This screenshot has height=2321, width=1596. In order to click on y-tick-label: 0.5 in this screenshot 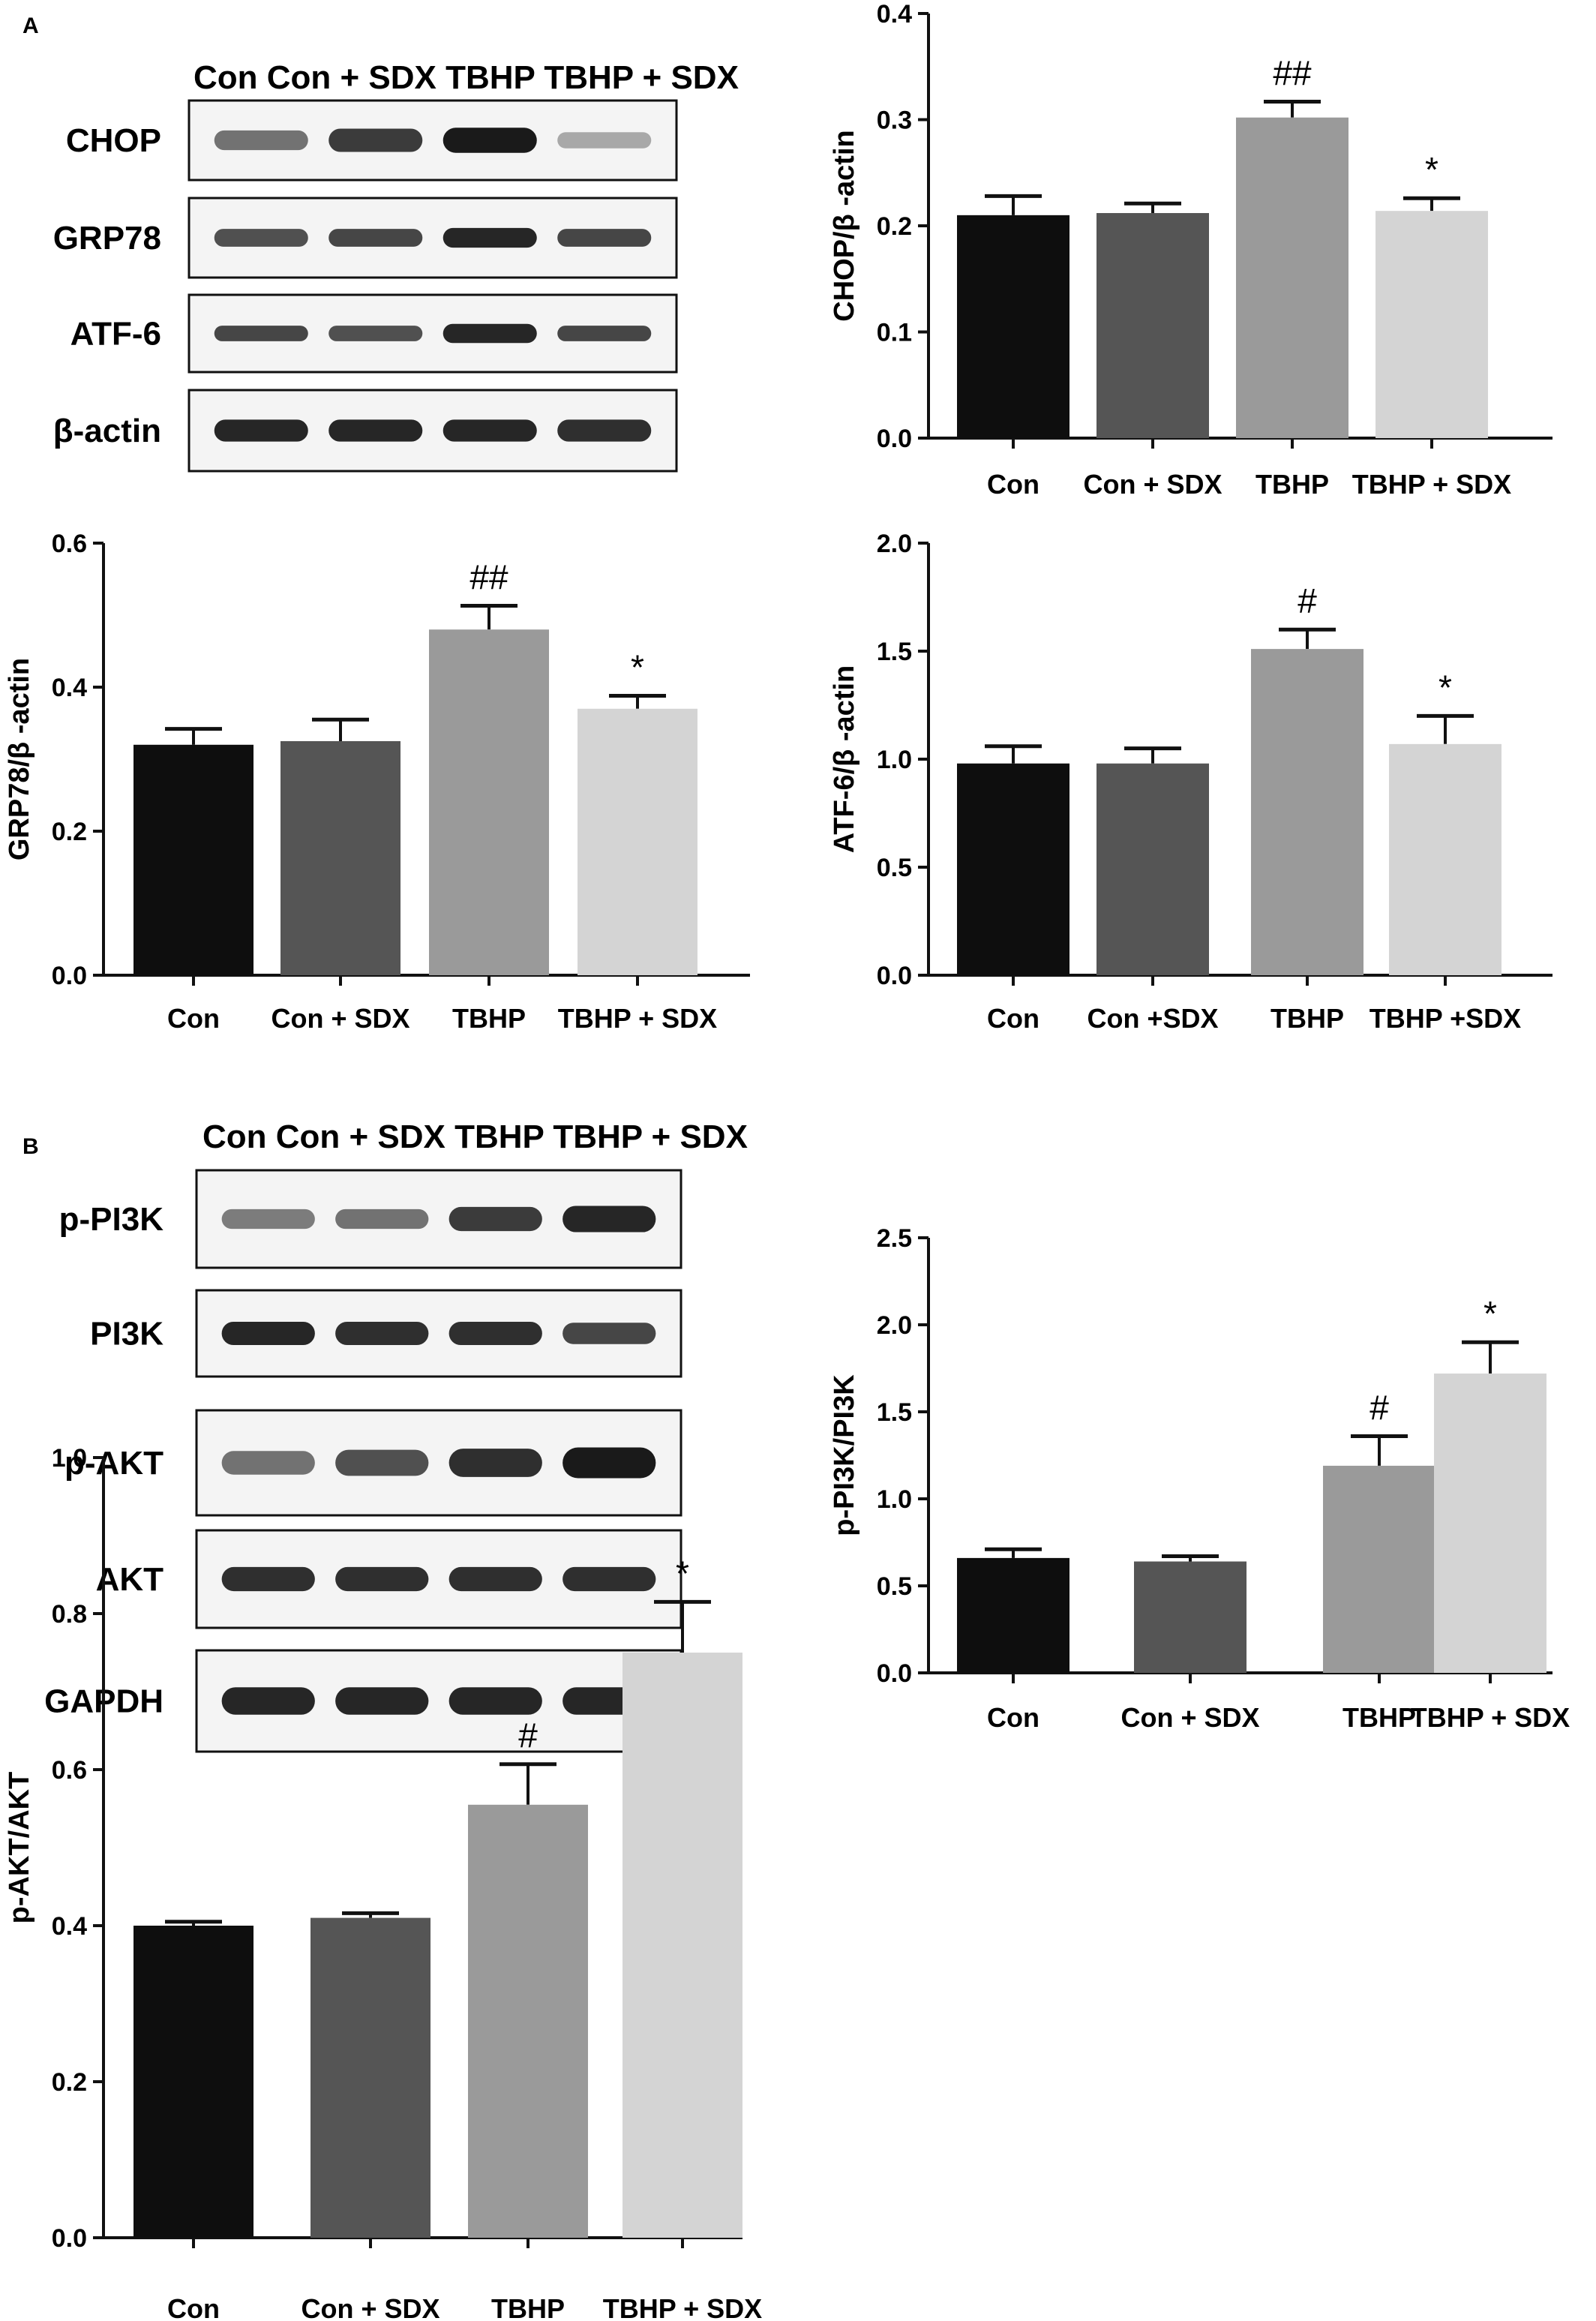, I will do `click(894, 868)`.